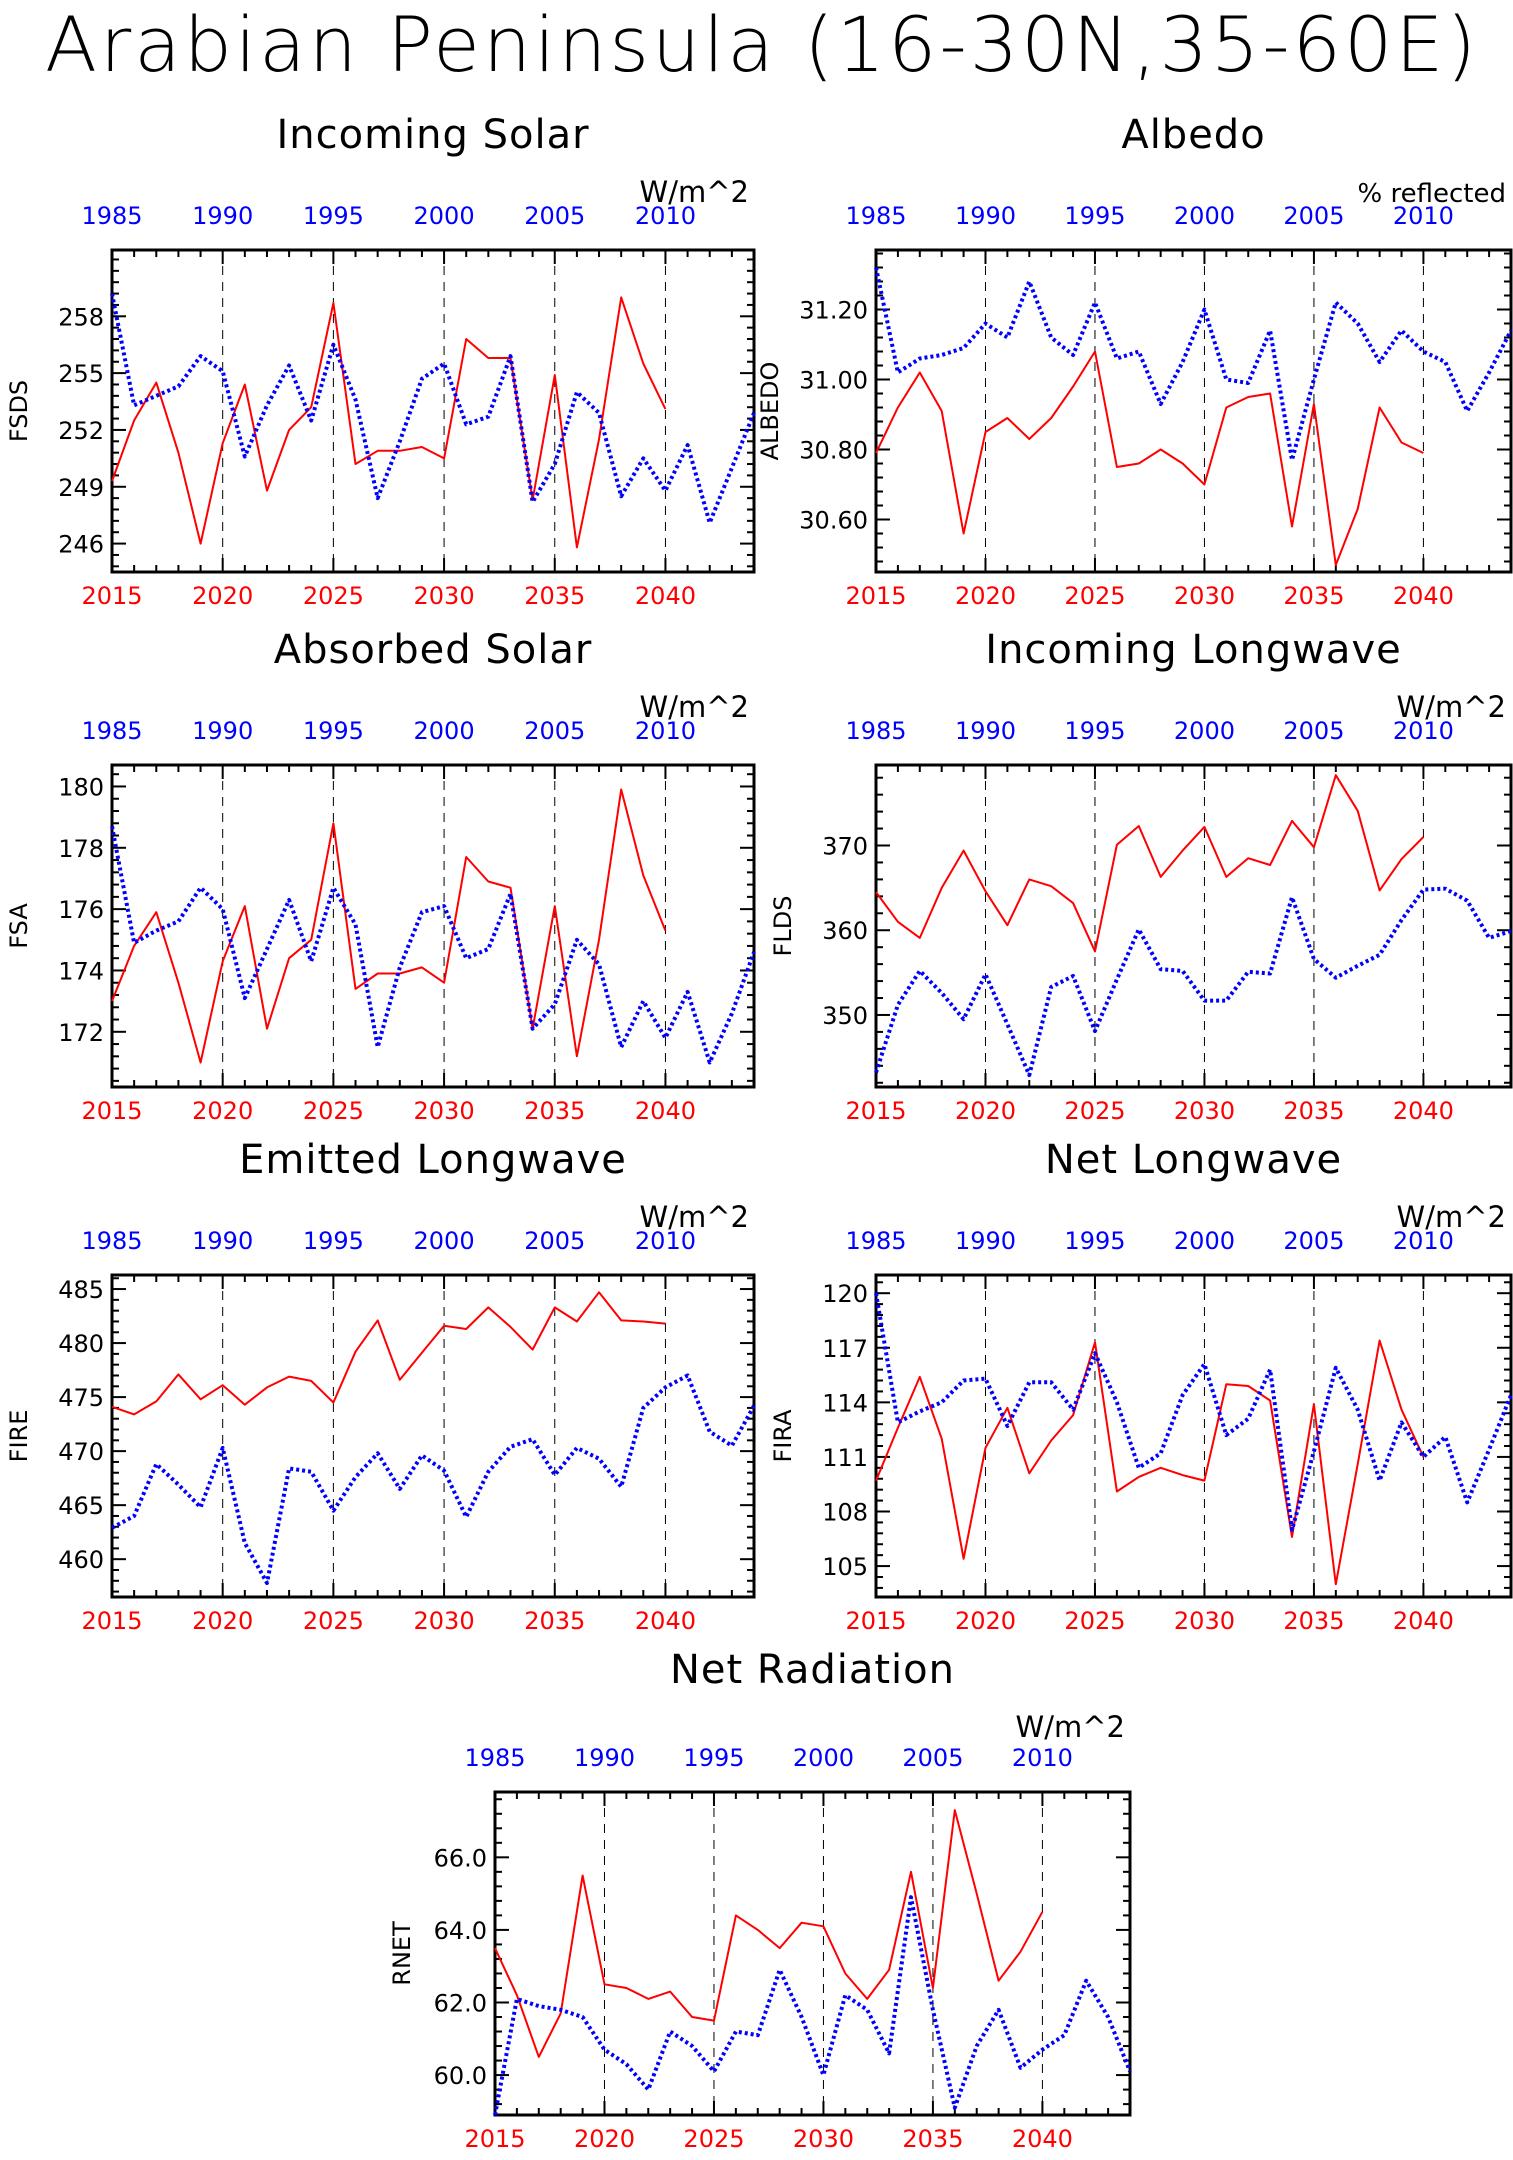  What do you see at coordinates (81, 787) in the screenshot?
I see `y-tick-label: 180` at bounding box center [81, 787].